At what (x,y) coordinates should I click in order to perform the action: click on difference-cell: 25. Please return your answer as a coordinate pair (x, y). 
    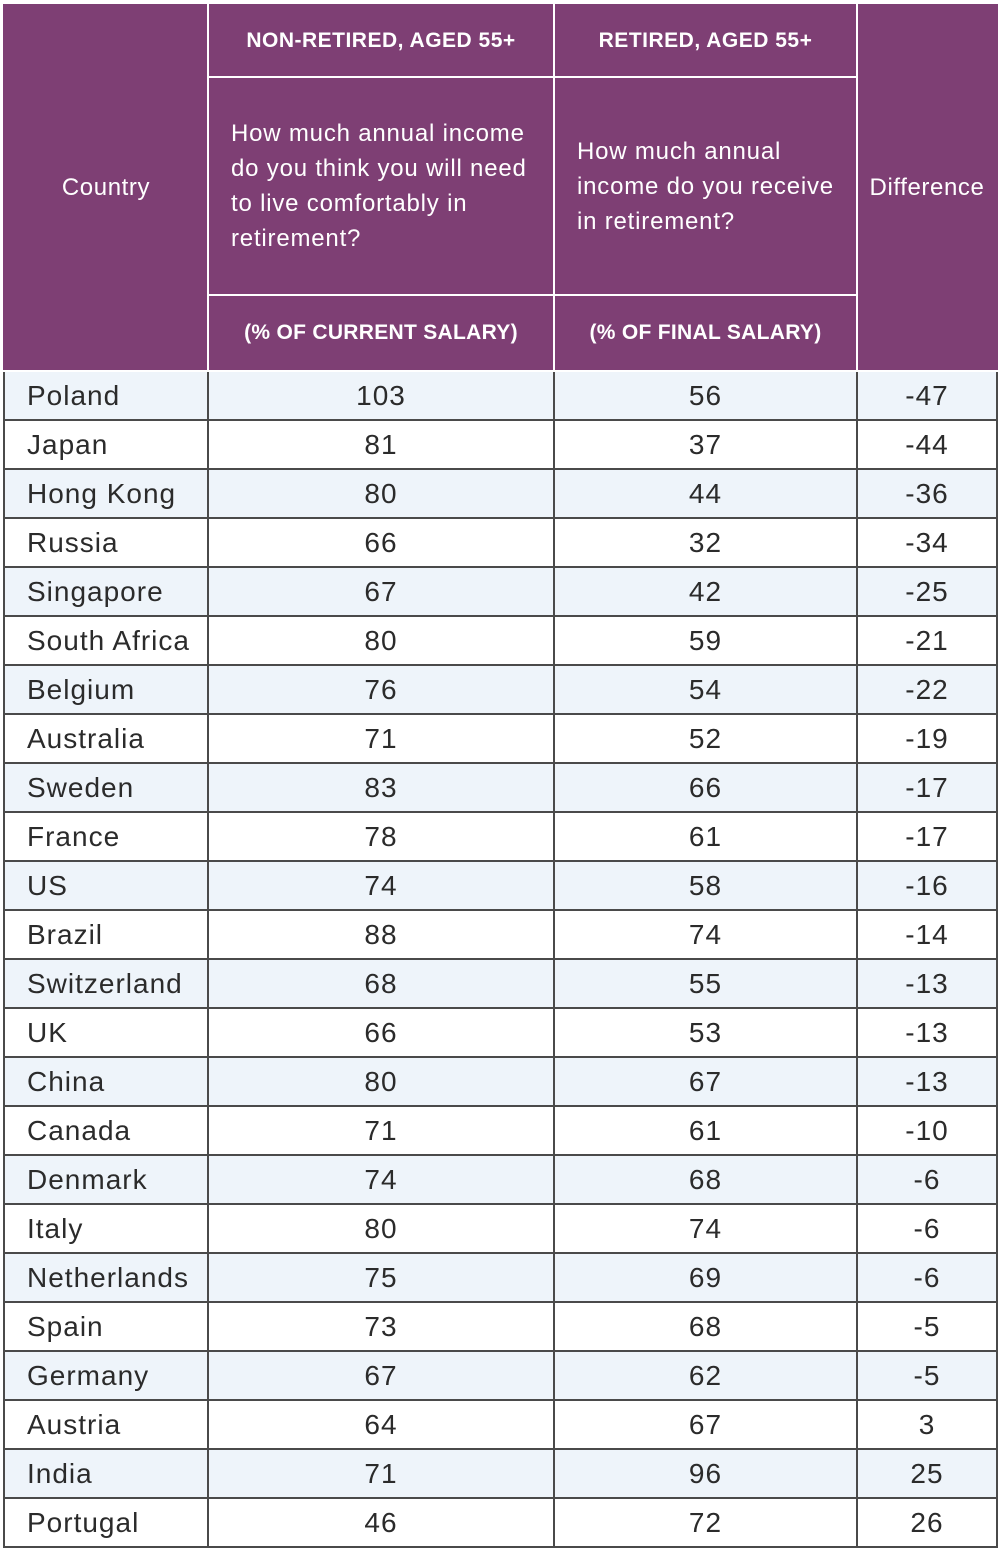
    Looking at the image, I should click on (927, 1473).